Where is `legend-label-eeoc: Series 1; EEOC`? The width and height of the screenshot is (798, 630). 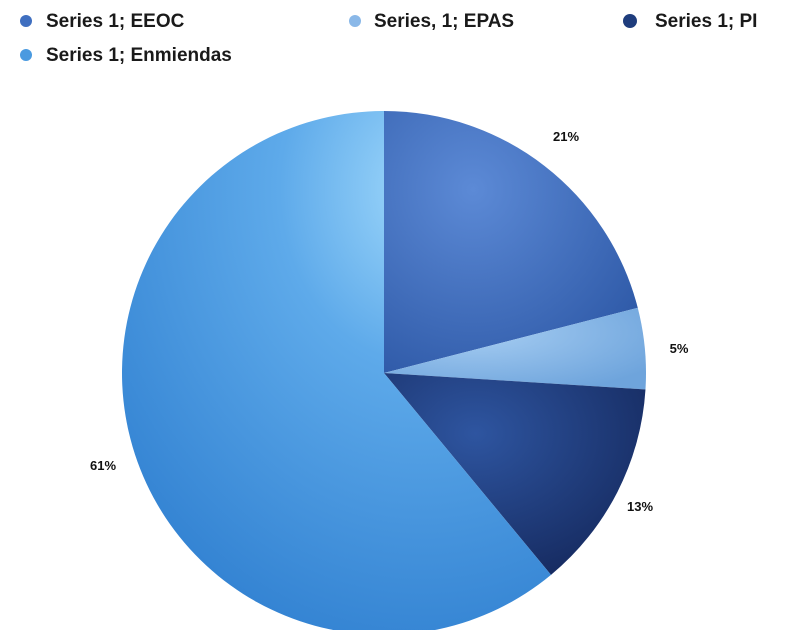 legend-label-eeoc: Series 1; EEOC is located at coordinates (115, 21).